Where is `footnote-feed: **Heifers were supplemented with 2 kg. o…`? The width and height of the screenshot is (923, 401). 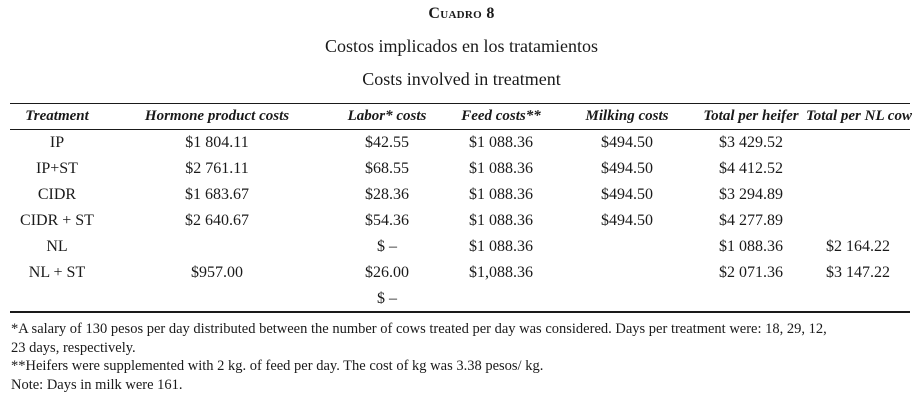
footnote-feed: **Heifers were supplemented with 2 kg. o… is located at coordinates (277, 366).